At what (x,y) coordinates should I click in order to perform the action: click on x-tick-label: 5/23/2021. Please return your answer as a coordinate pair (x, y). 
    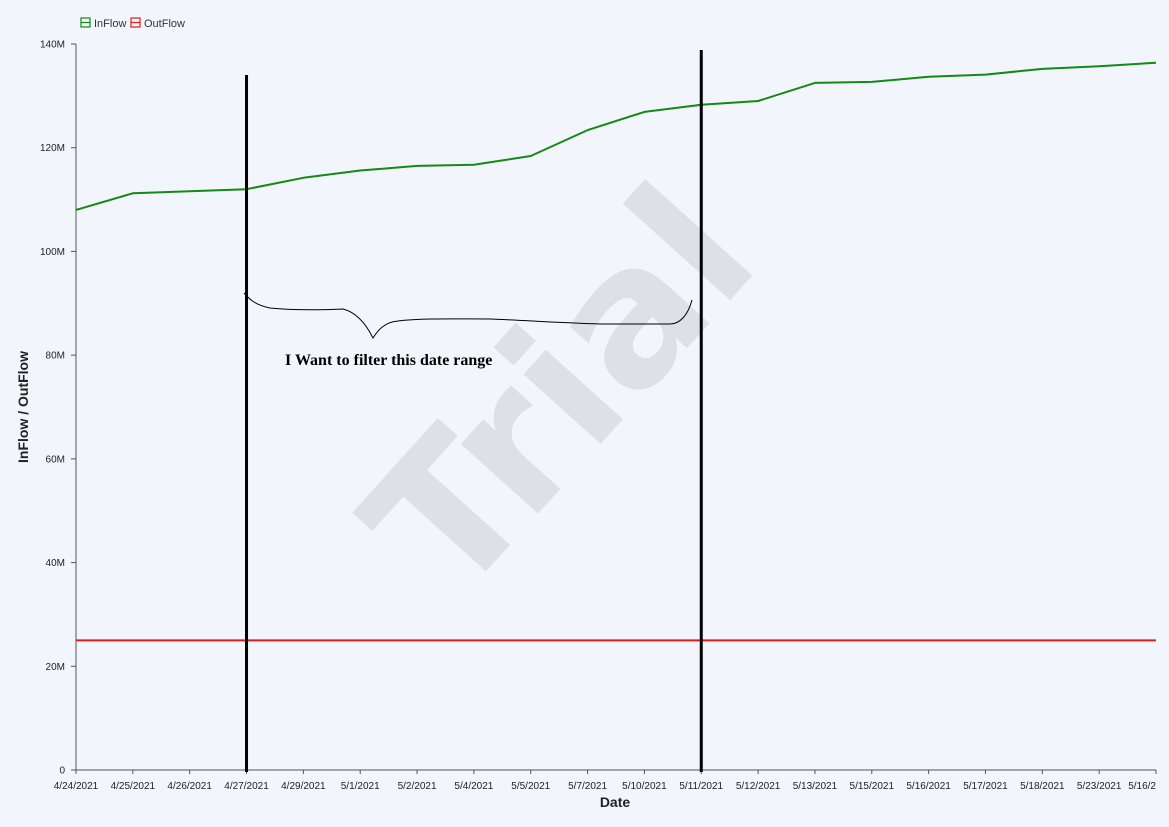
    Looking at the image, I should click on (1099, 786).